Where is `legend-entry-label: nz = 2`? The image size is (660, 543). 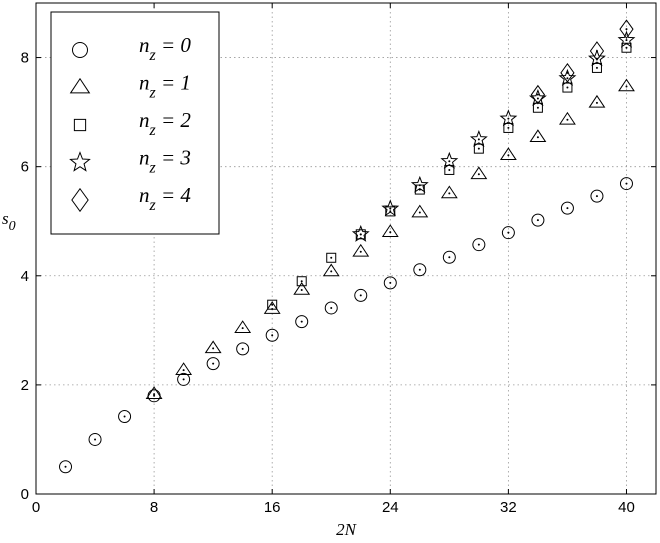 legend-entry-label: nz = 2 is located at coordinates (165, 123).